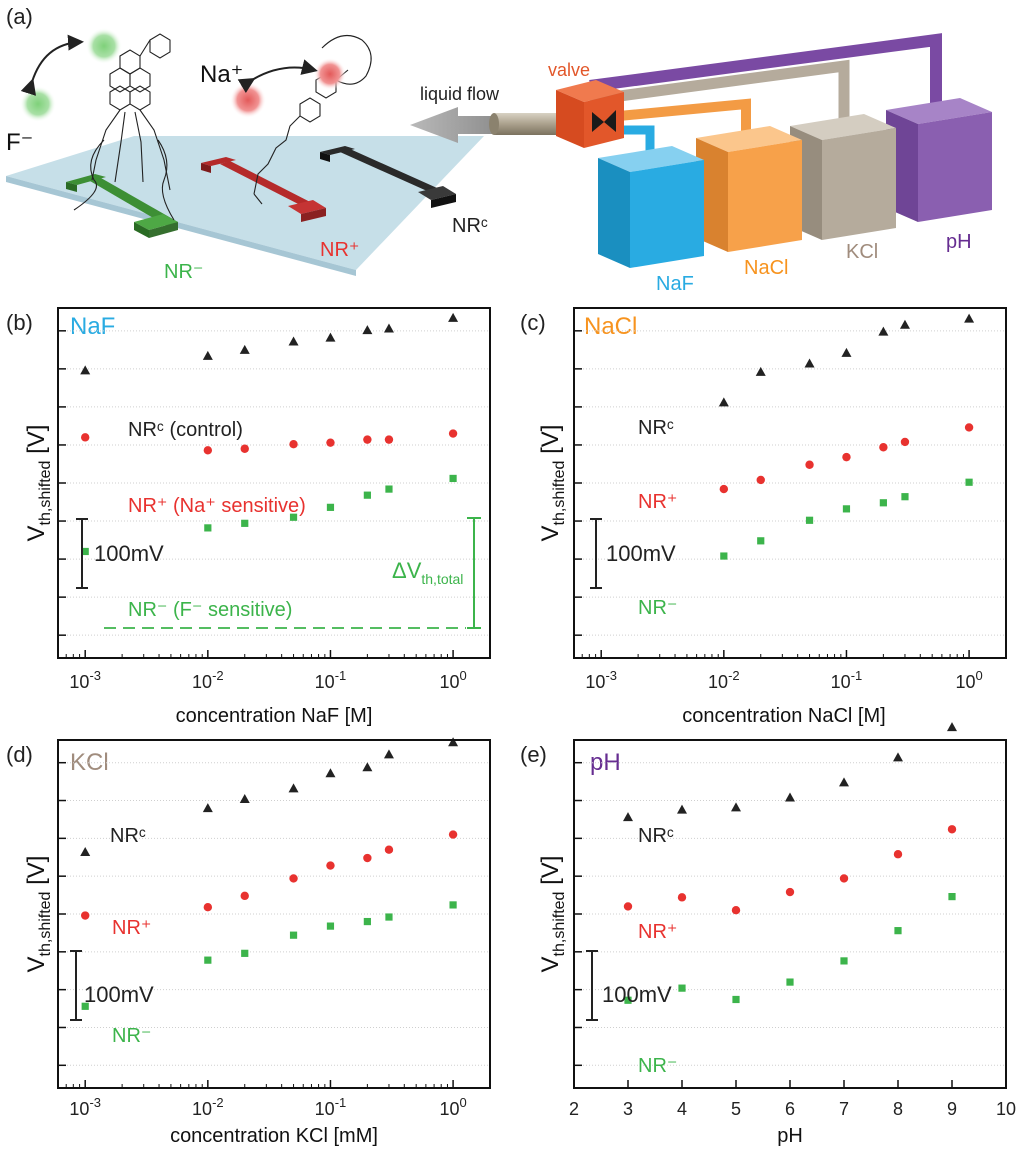  What do you see at coordinates (19, 322) in the screenshot?
I see `panel-label-b: (b)` at bounding box center [19, 322].